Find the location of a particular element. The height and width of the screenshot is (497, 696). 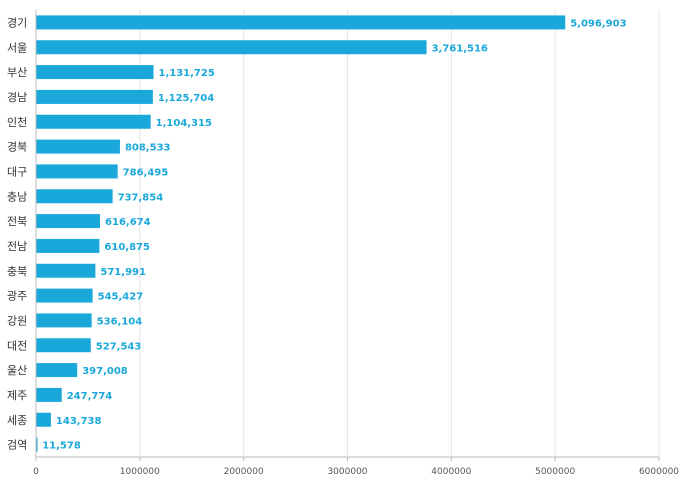

value-label: 536,104 is located at coordinates (120, 321).